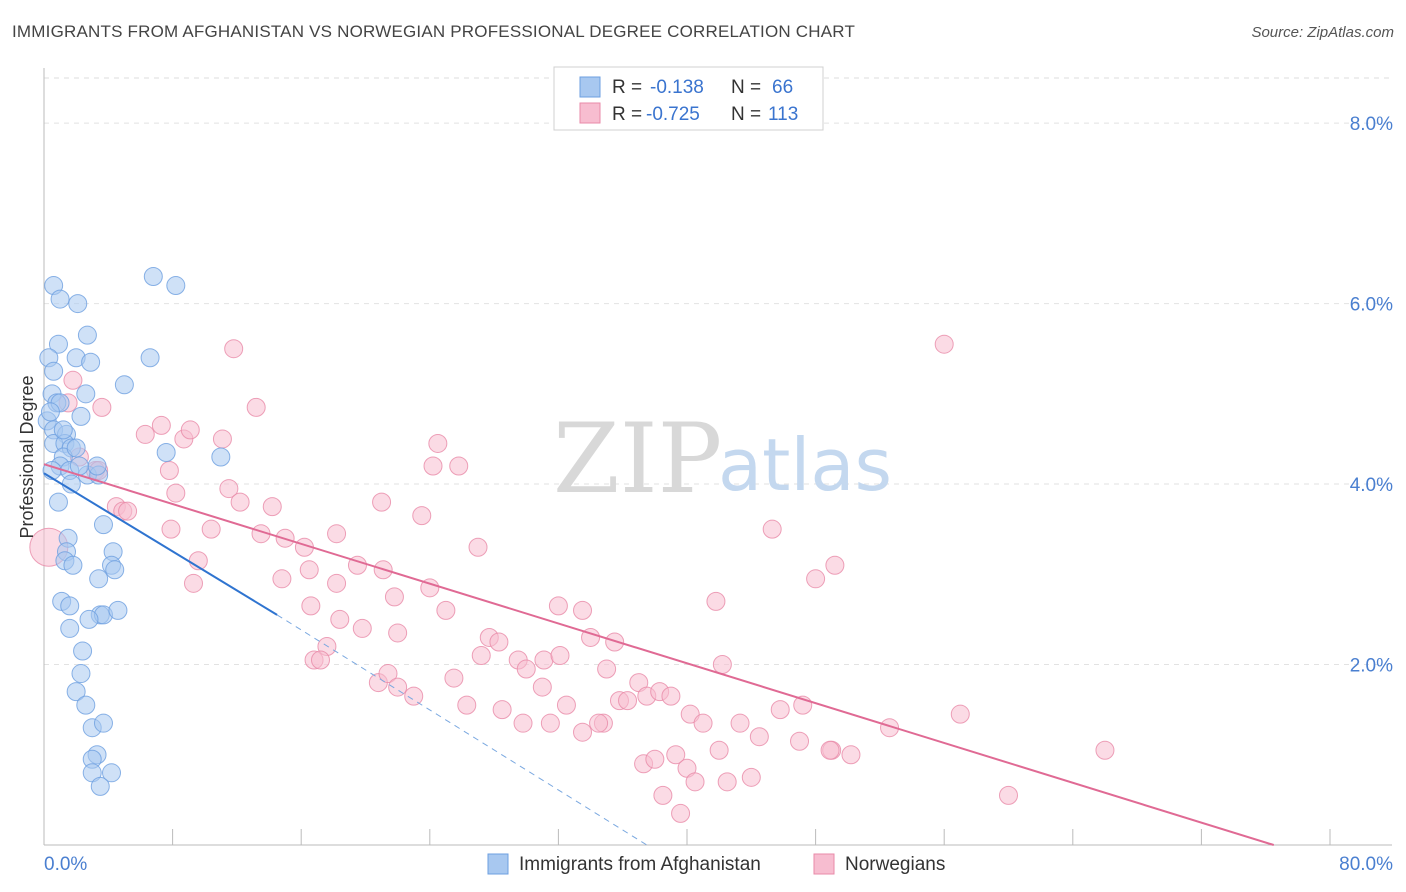 The image size is (1406, 892). What do you see at coordinates (1371, 305) in the screenshot?
I see `y-tick-label: 6.0%` at bounding box center [1371, 305].